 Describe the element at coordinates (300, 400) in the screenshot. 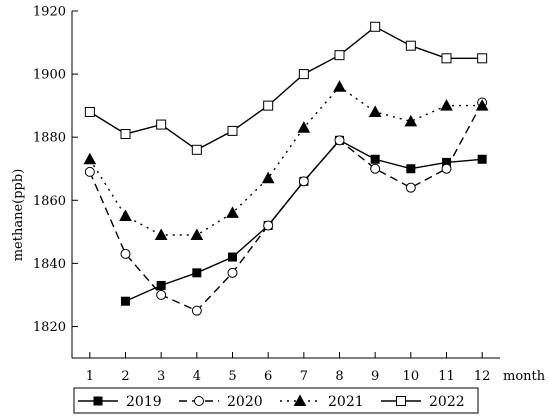

I see `legend-marker-2021` at that location.